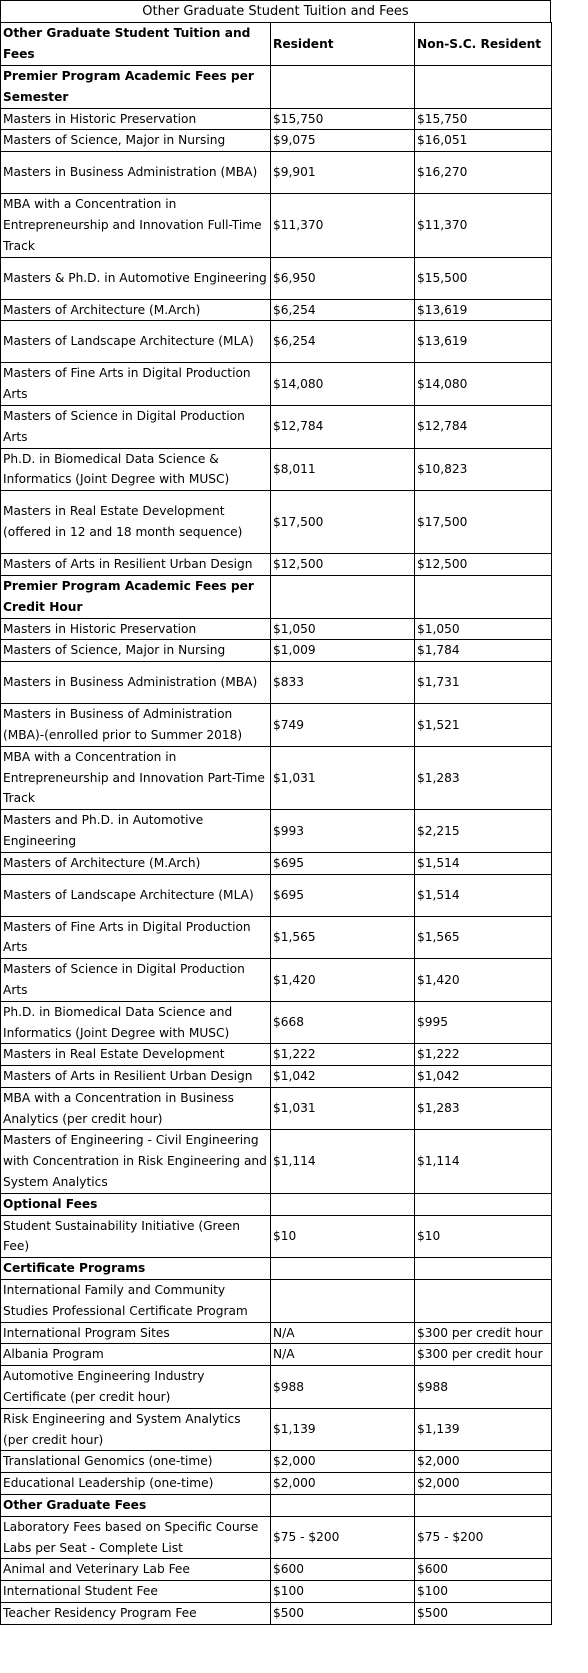 This screenshot has height=1673, width=588. Describe the element at coordinates (135, 1269) in the screenshot. I see `section-heading: Certificate Programs` at that location.